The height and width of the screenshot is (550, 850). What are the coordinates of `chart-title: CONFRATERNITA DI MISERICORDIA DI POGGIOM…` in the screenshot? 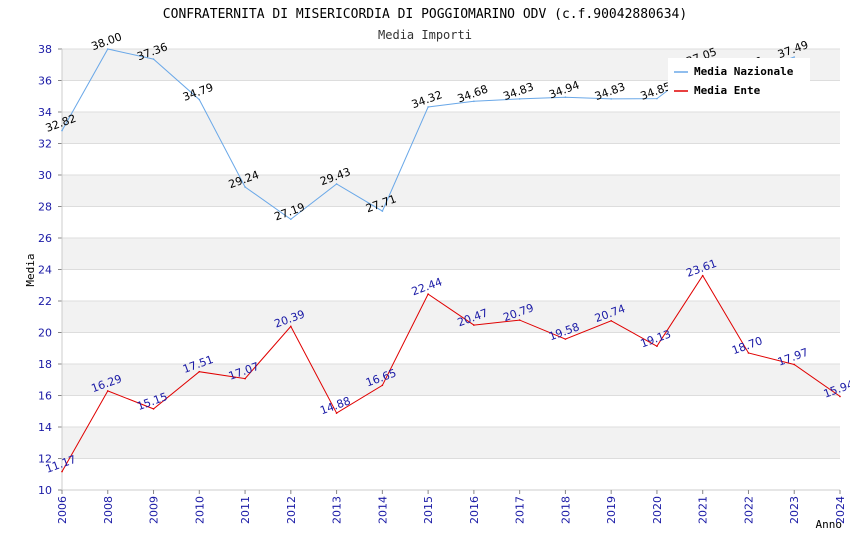 It's located at (425, 14).